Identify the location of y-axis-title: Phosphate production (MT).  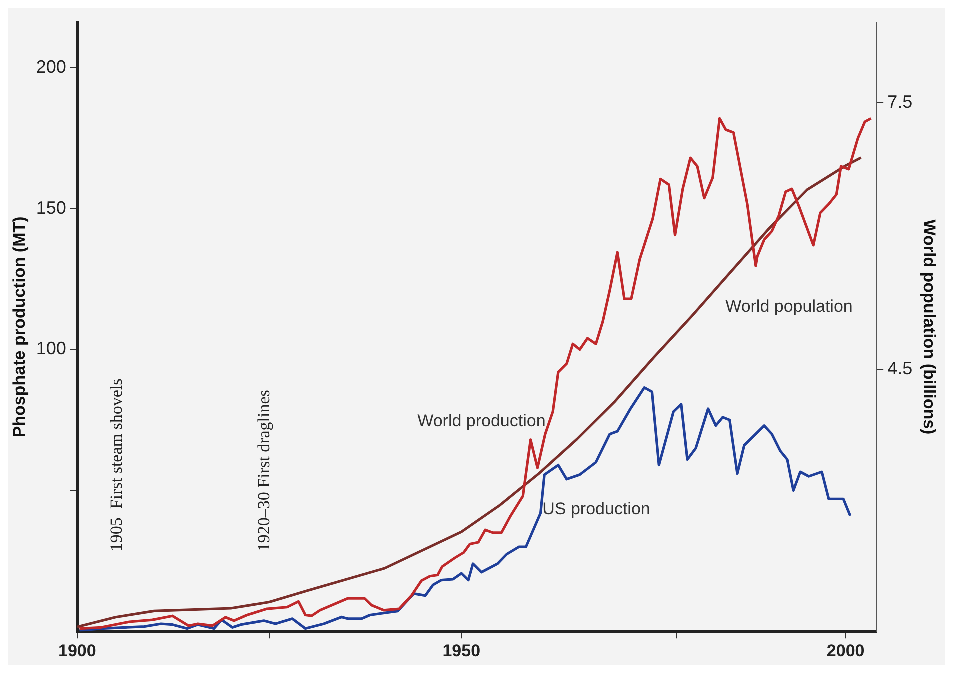
(19, 327).